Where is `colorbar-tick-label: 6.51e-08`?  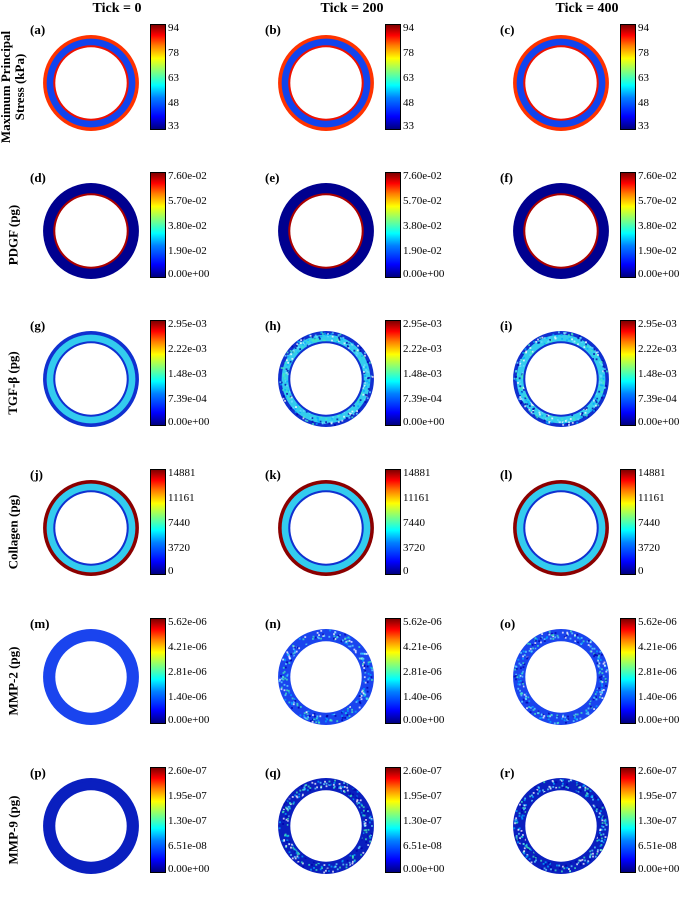
colorbar-tick-label: 6.51e-08 is located at coordinates (187, 846).